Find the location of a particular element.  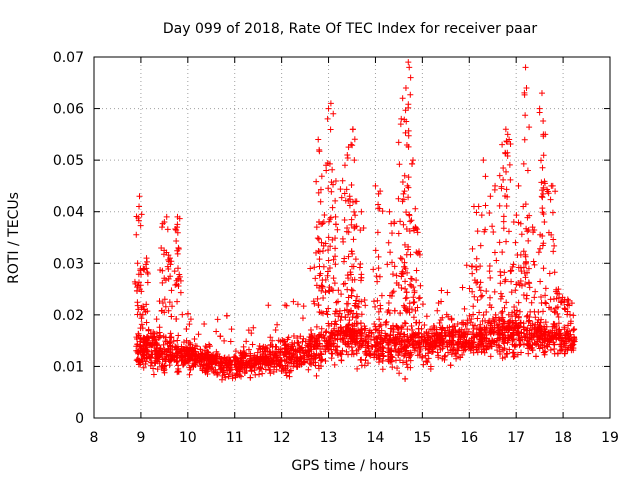

y-tick-label: 0 is located at coordinates (79, 419).